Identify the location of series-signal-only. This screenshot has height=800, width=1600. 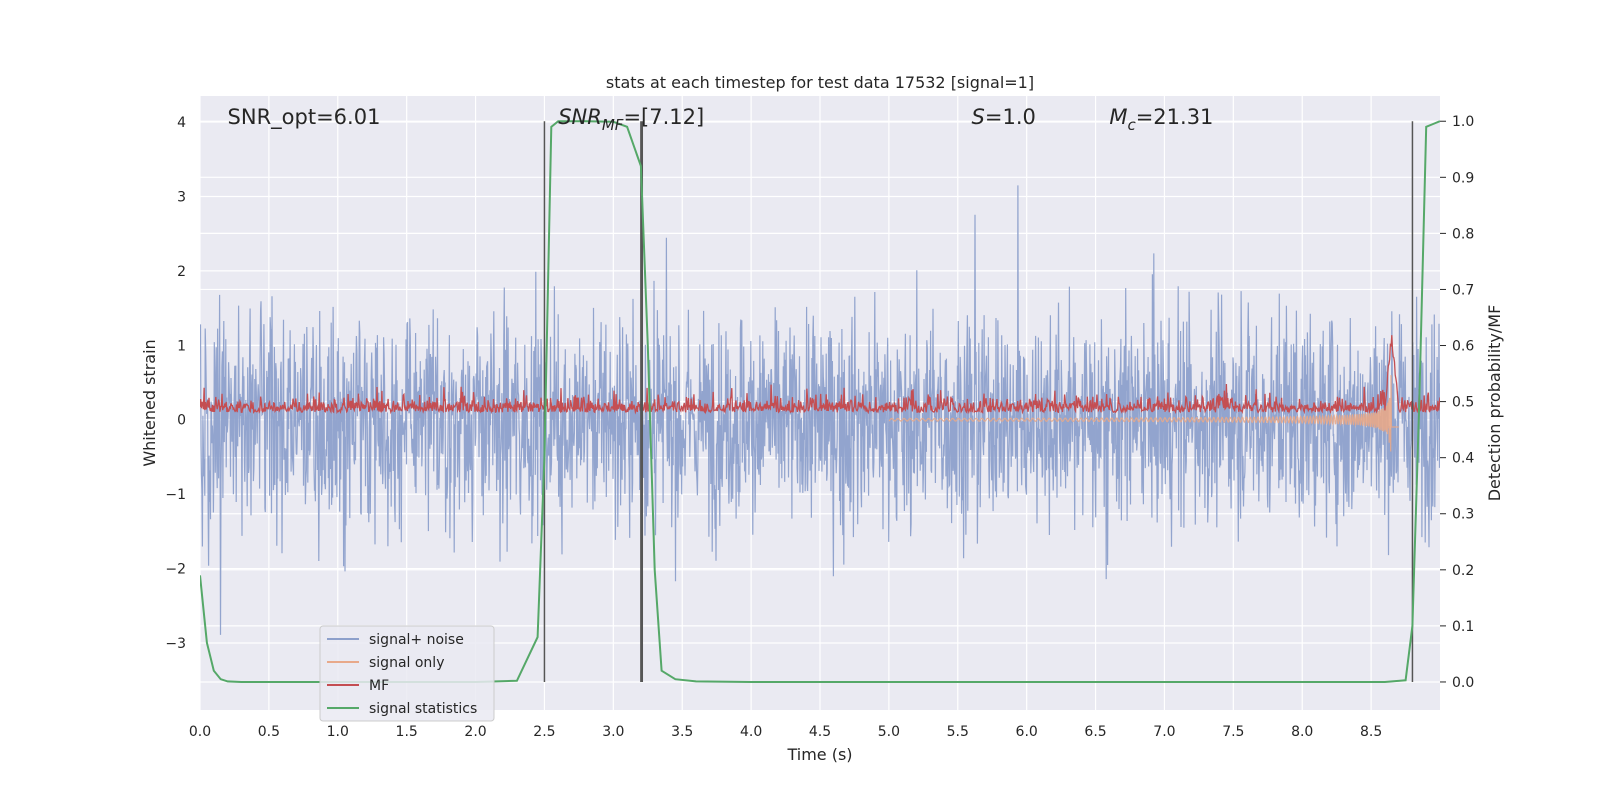
(1143, 413).